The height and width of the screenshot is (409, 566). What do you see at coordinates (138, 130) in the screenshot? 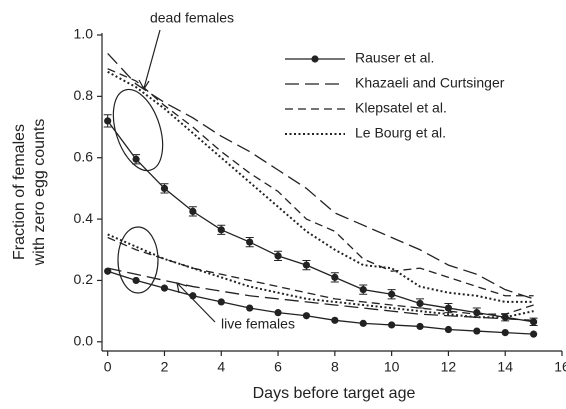
I see `dead-ellipse` at bounding box center [138, 130].